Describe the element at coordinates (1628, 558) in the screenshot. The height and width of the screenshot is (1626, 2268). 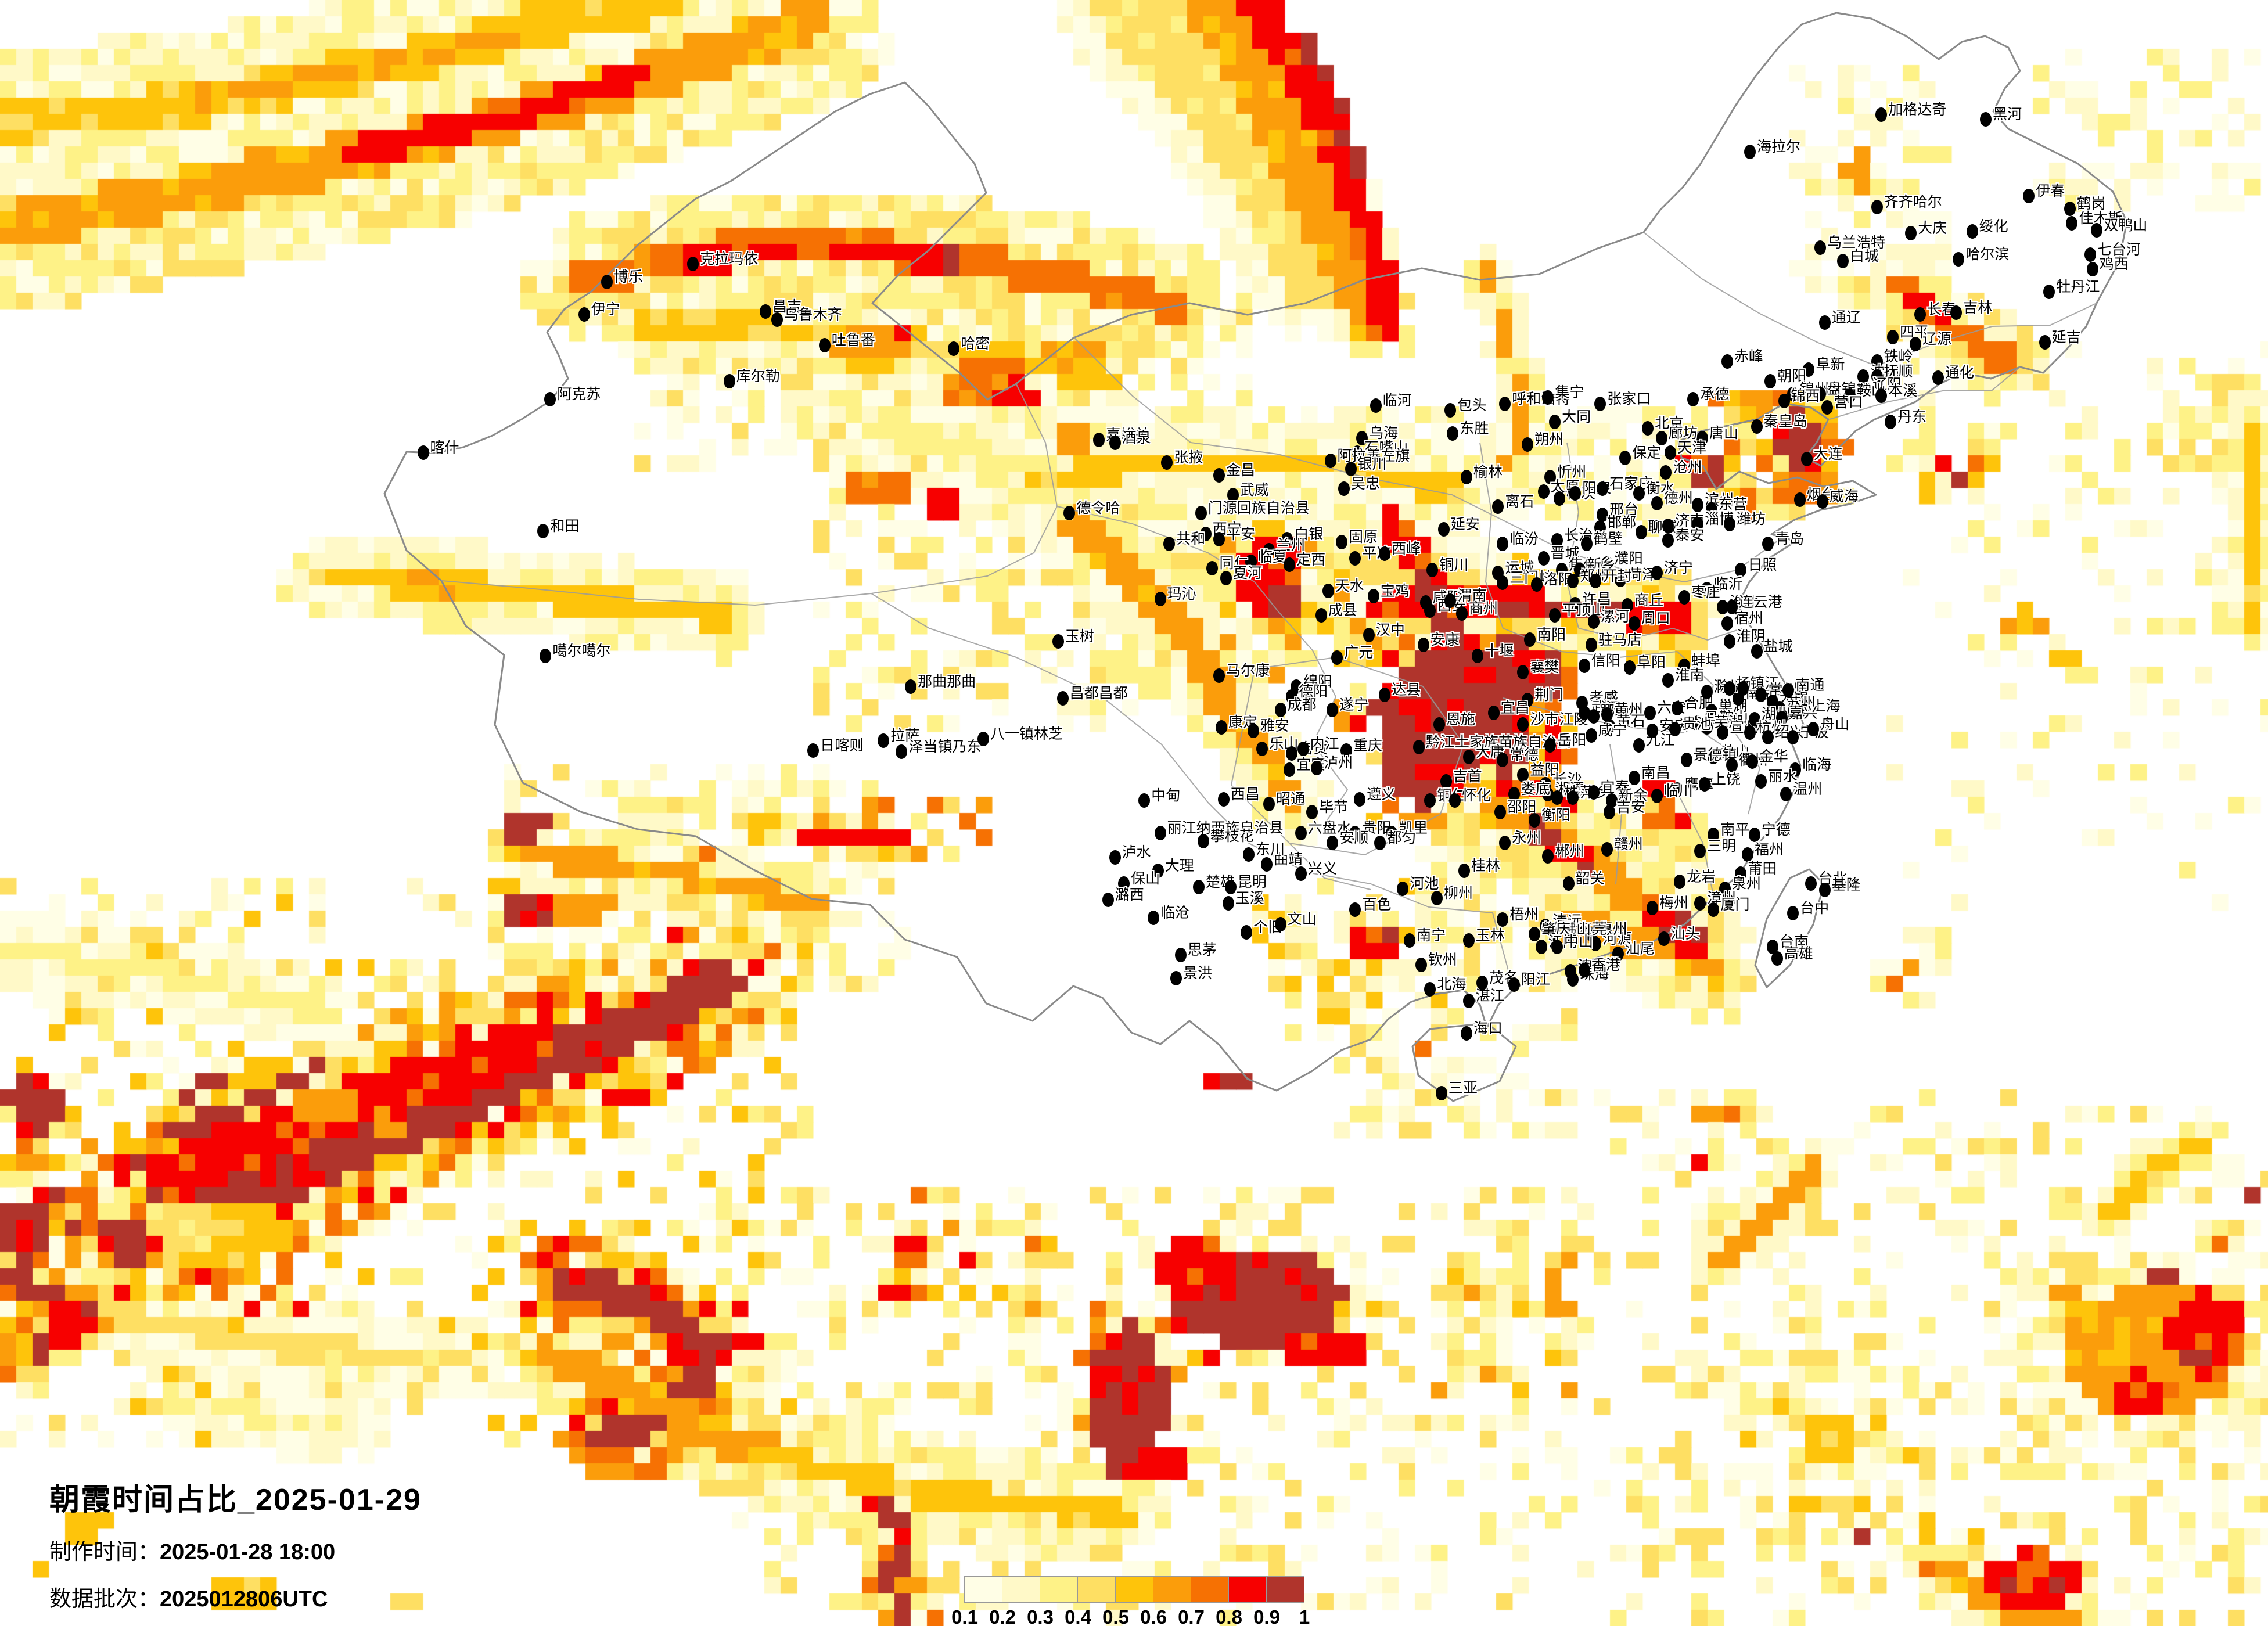
I see `city-label: 濮阳` at that location.